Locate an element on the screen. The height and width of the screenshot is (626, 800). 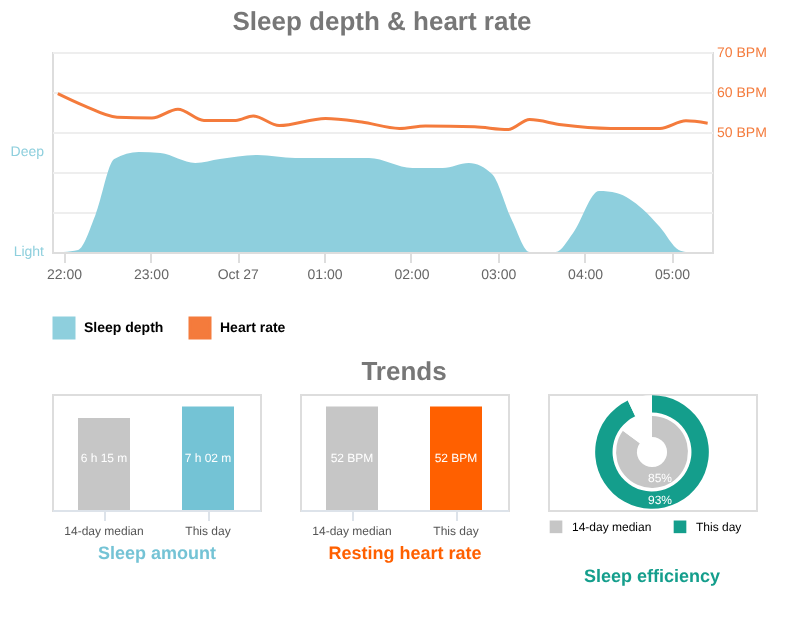
chart-title: Trends is located at coordinates (404, 371).